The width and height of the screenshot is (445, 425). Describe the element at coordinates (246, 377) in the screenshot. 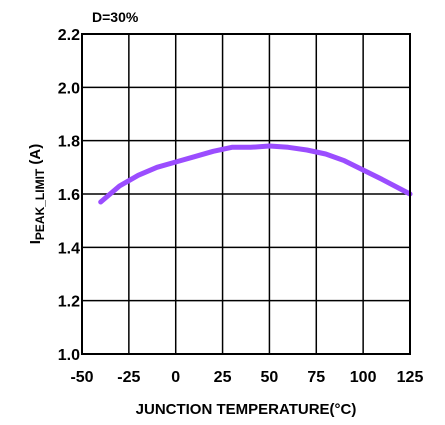

I see `x-axis-ticks: -50 -25 0 25 50 75 100 125` at that location.